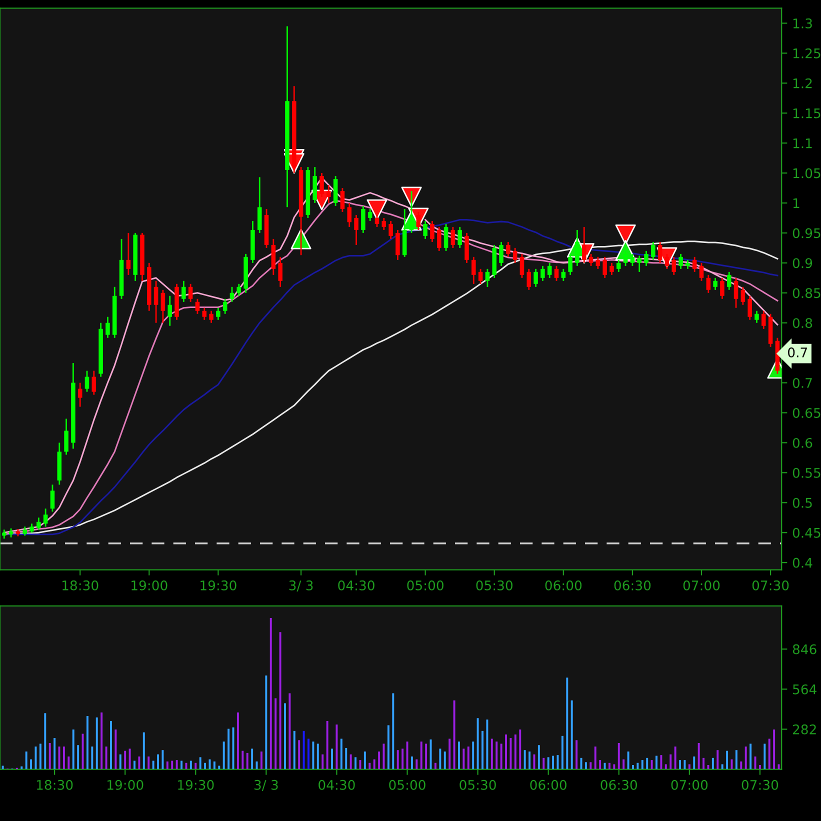  I want to click on y-tick-label: 564, so click(804, 689).